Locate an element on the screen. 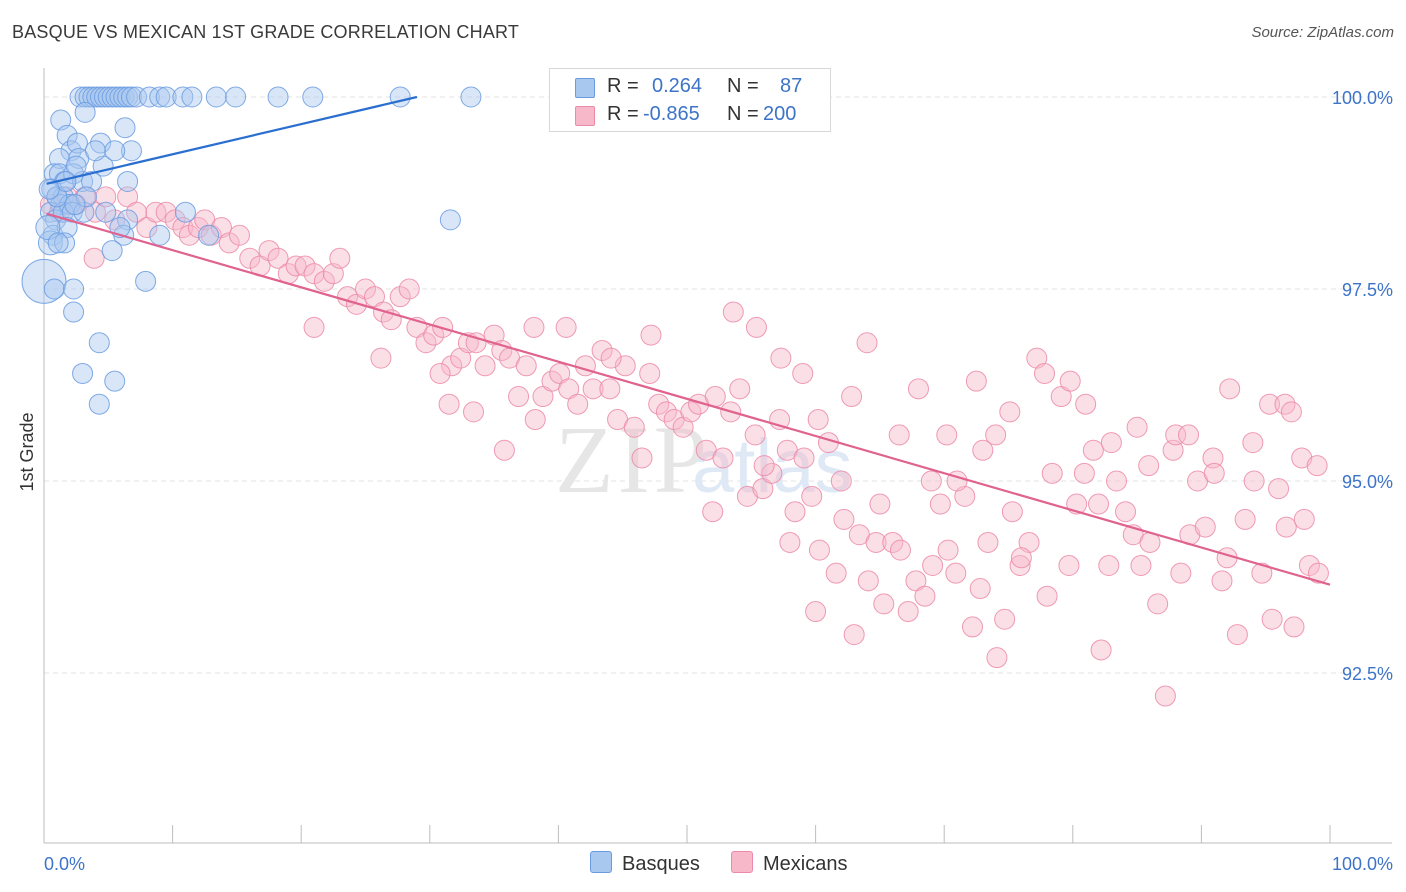 Image resolution: width=1406 pixels, height=892 pixels. legend-row-mexicans: R = -0.865 N = 200 is located at coordinates (690, 115).